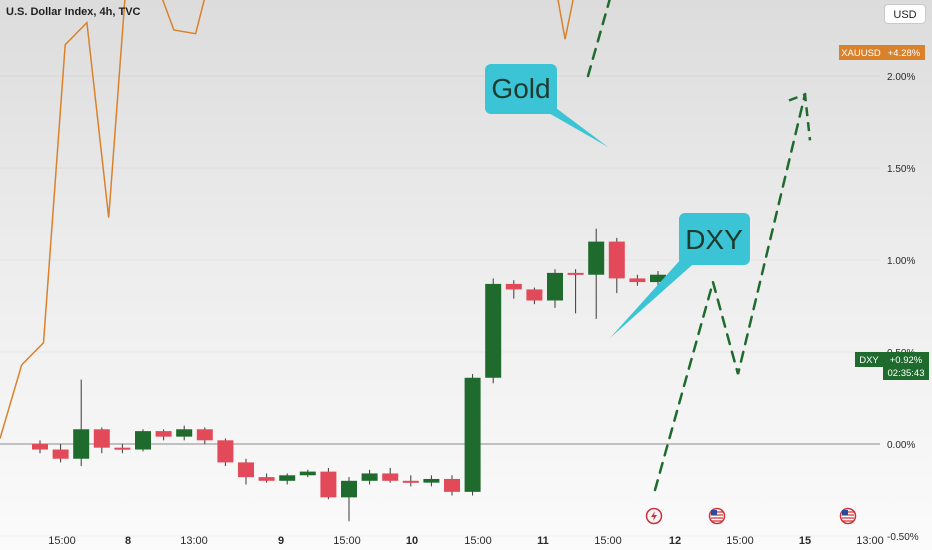  Describe the element at coordinates (861, 53) in the screenshot. I see `gold-badge-name: XAUUSD` at that location.